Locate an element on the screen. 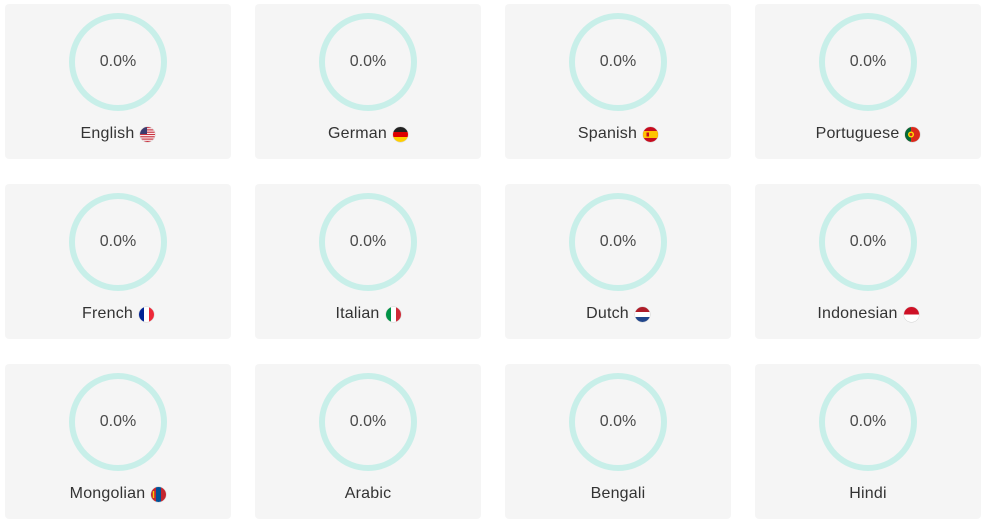 The height and width of the screenshot is (528, 988). it-flag-icon is located at coordinates (393, 314).